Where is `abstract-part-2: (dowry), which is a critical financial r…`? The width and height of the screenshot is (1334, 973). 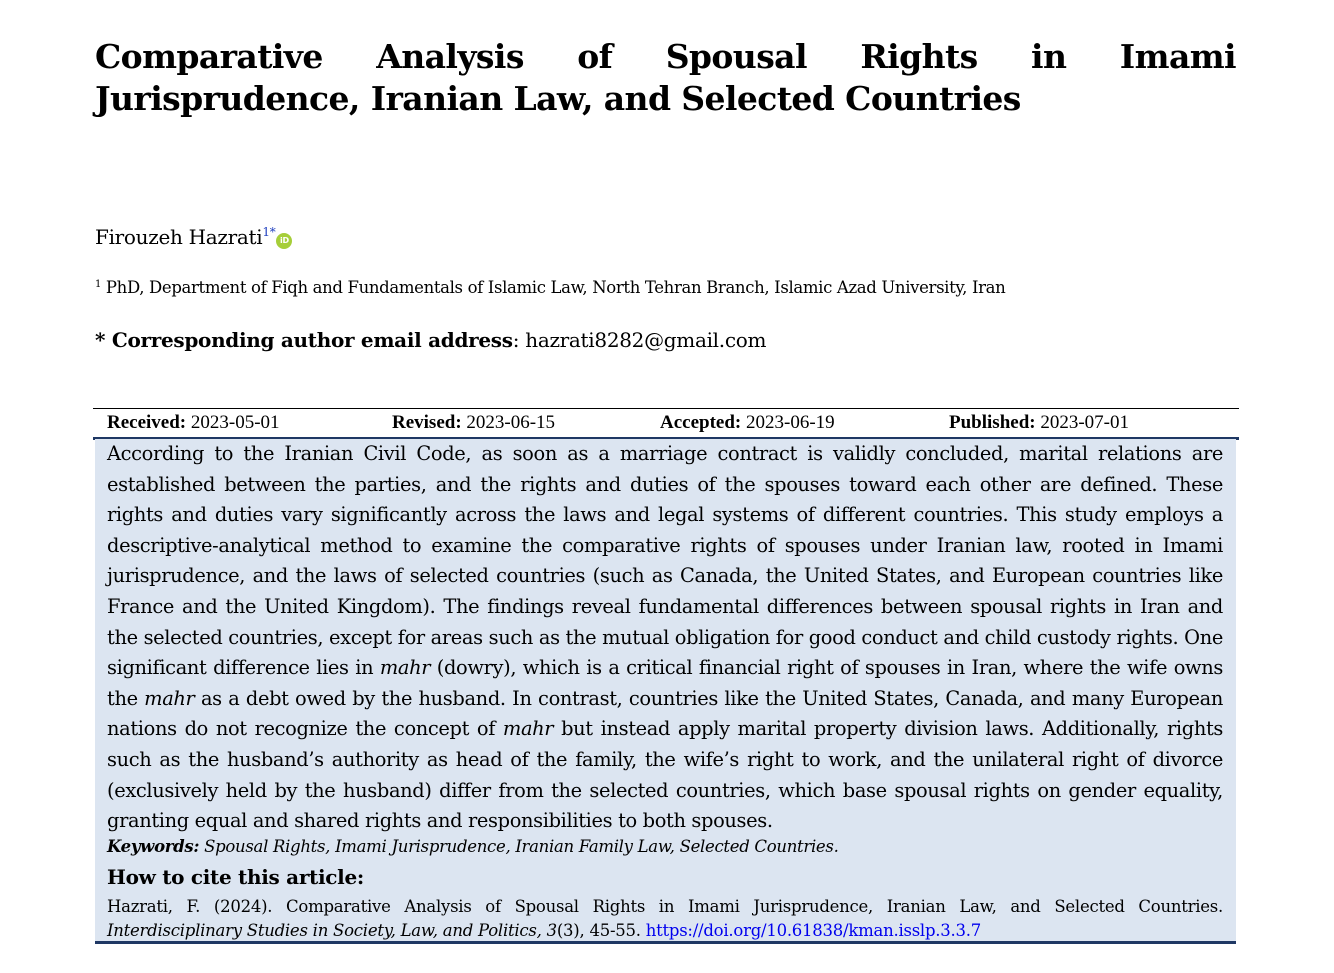
abstract-part-2: (dowry), which is a critical financial r… is located at coordinates (665, 683).